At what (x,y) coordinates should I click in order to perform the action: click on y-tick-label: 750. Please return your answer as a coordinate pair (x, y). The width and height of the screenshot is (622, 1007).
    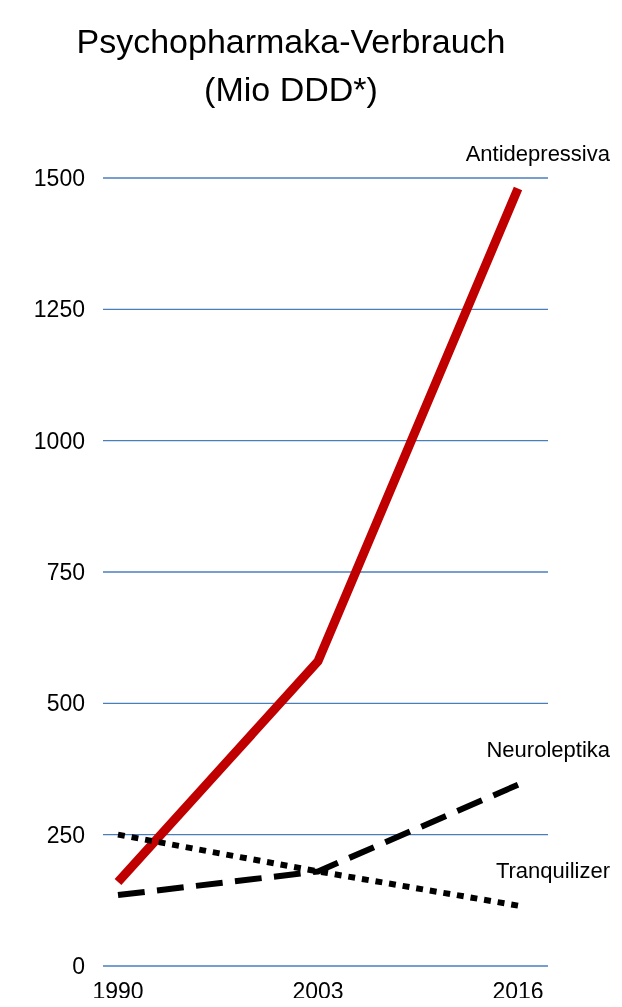
    Looking at the image, I should click on (65, 572).